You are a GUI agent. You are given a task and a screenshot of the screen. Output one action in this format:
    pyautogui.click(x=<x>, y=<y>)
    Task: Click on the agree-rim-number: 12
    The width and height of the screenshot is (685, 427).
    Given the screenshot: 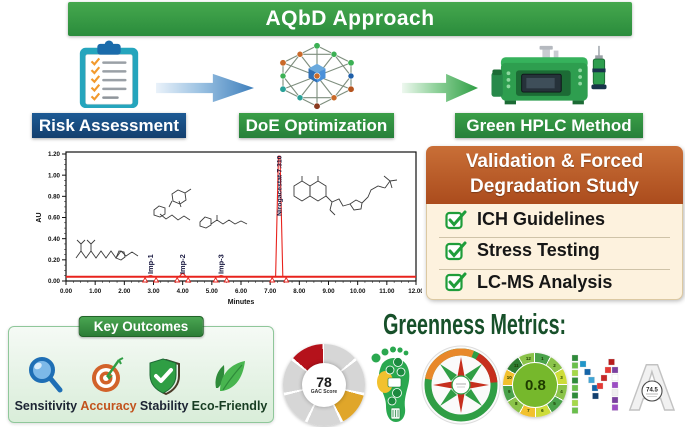 What is the action you would take?
    pyautogui.click(x=528, y=358)
    